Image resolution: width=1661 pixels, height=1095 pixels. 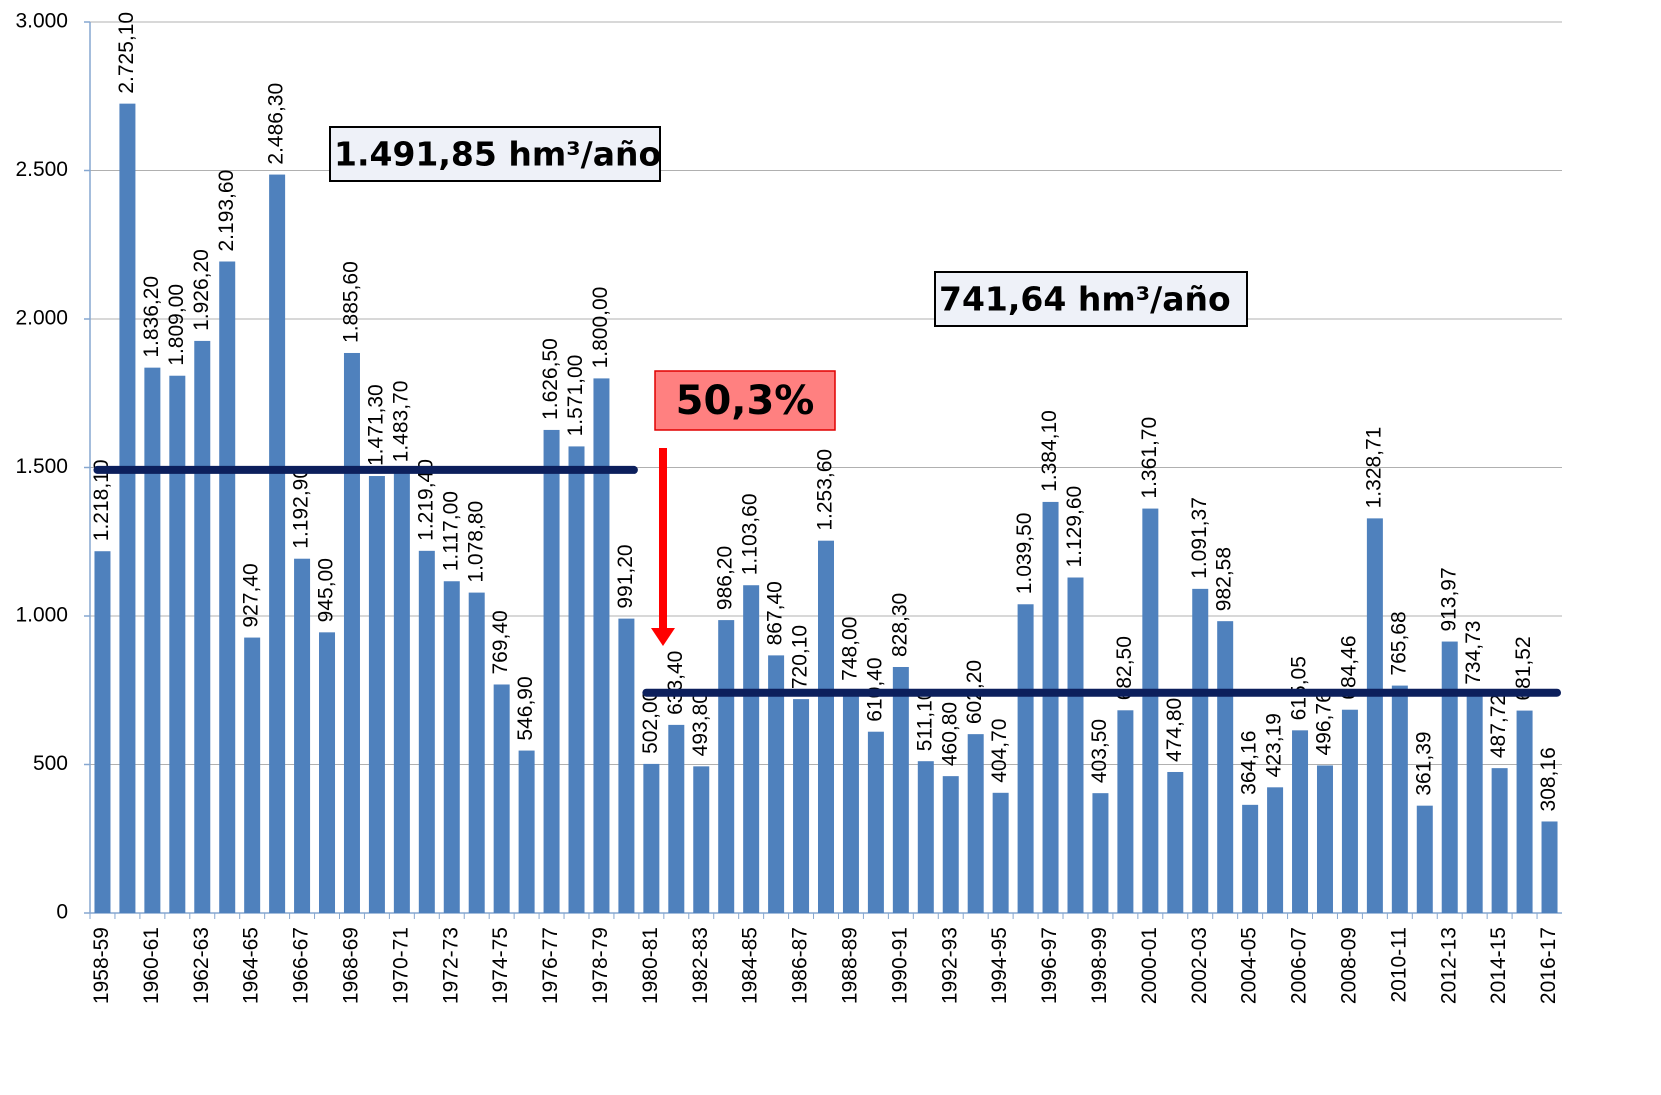 What do you see at coordinates (675, 683) in the screenshot?
I see `value-label: 633,40` at bounding box center [675, 683].